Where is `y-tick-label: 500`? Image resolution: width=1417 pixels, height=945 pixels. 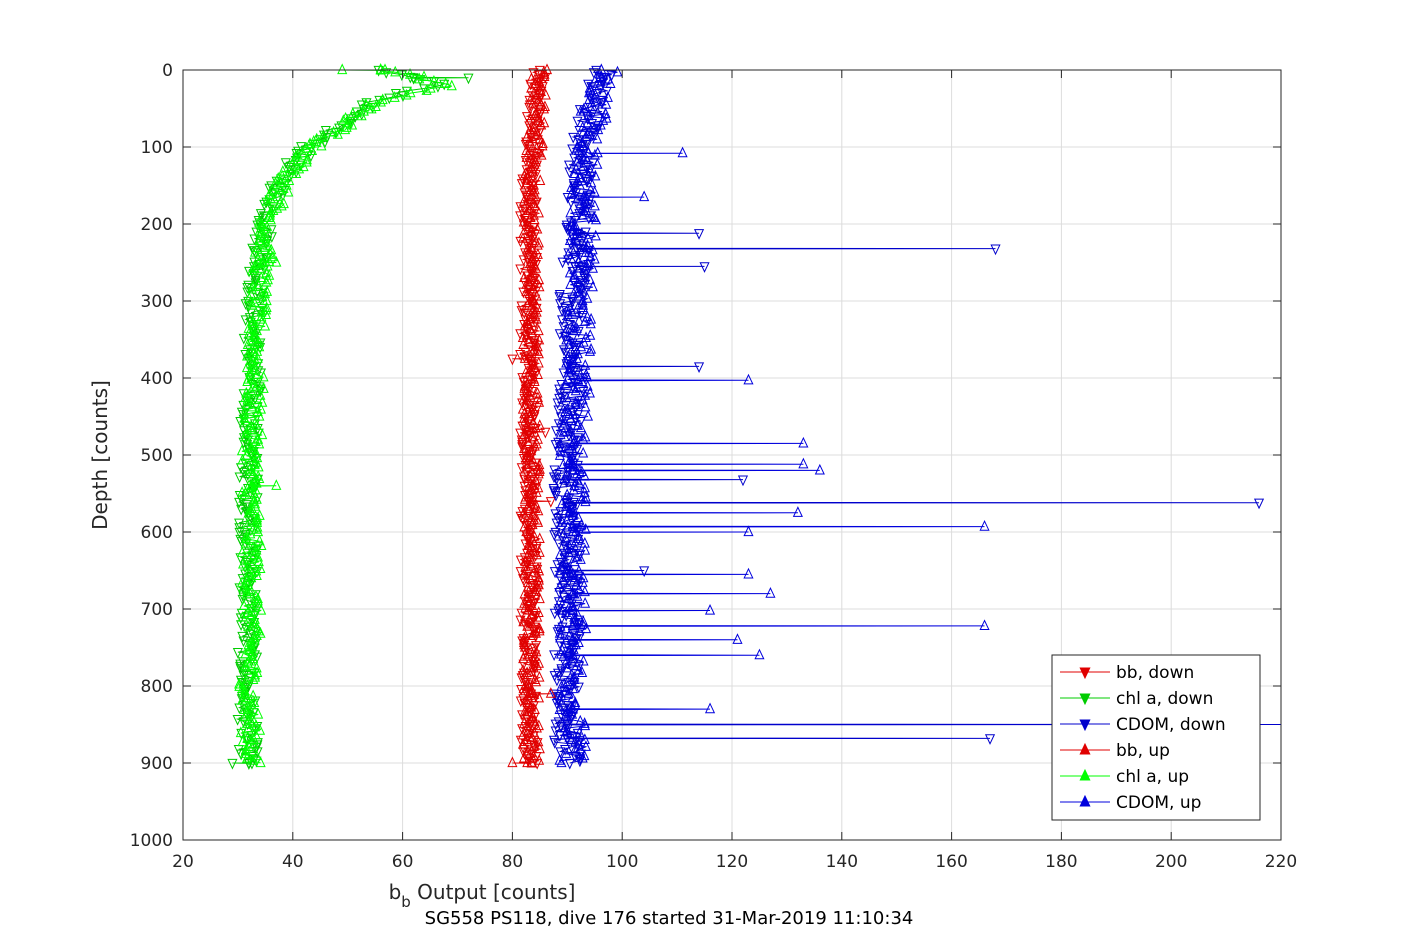
y-tick-label: 500 is located at coordinates (157, 456).